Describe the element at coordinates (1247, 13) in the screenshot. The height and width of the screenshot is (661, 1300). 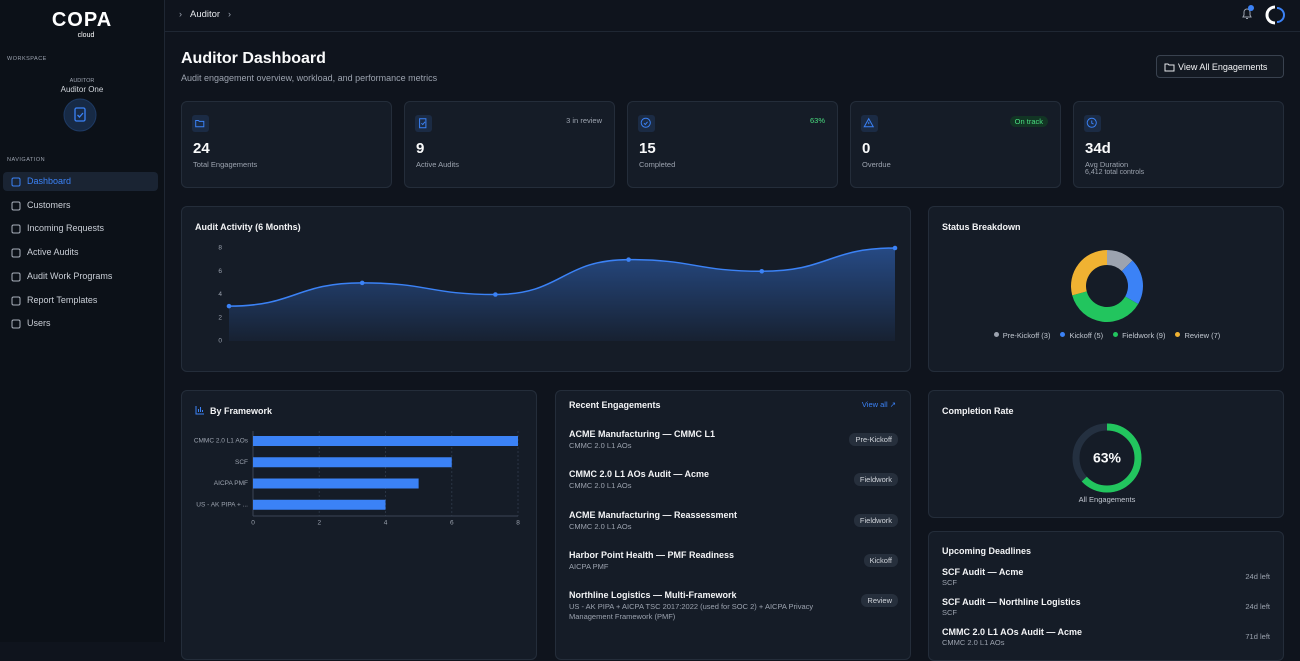
I see `notifications` at that location.